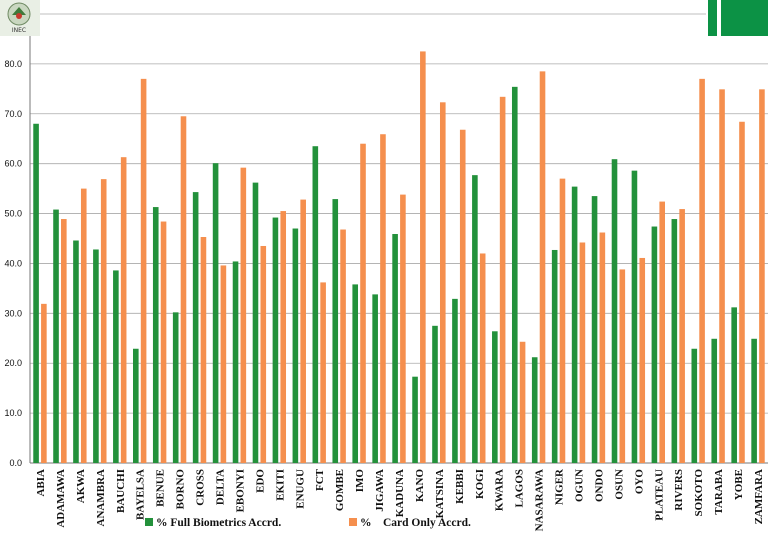  What do you see at coordinates (320, 479) in the screenshot?
I see `x-tick-label: FCT` at bounding box center [320, 479].